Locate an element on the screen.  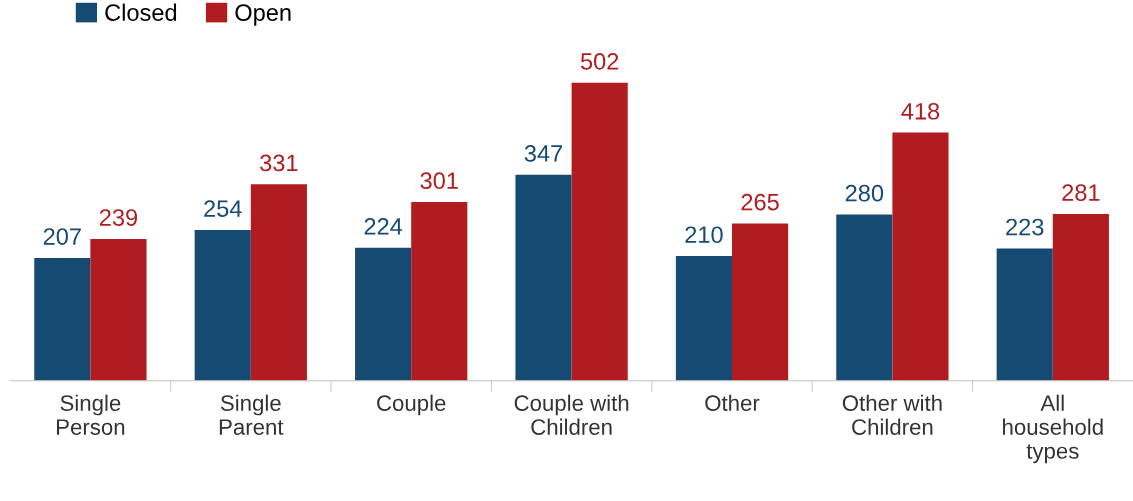
x-tick-label: Other with Children is located at coordinates (892, 414).